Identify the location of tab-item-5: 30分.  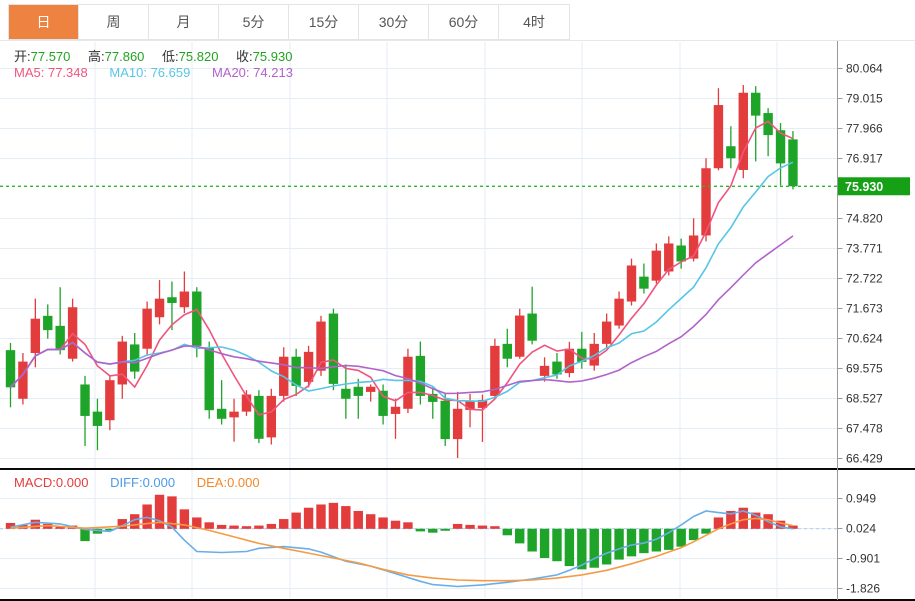
(394, 22).